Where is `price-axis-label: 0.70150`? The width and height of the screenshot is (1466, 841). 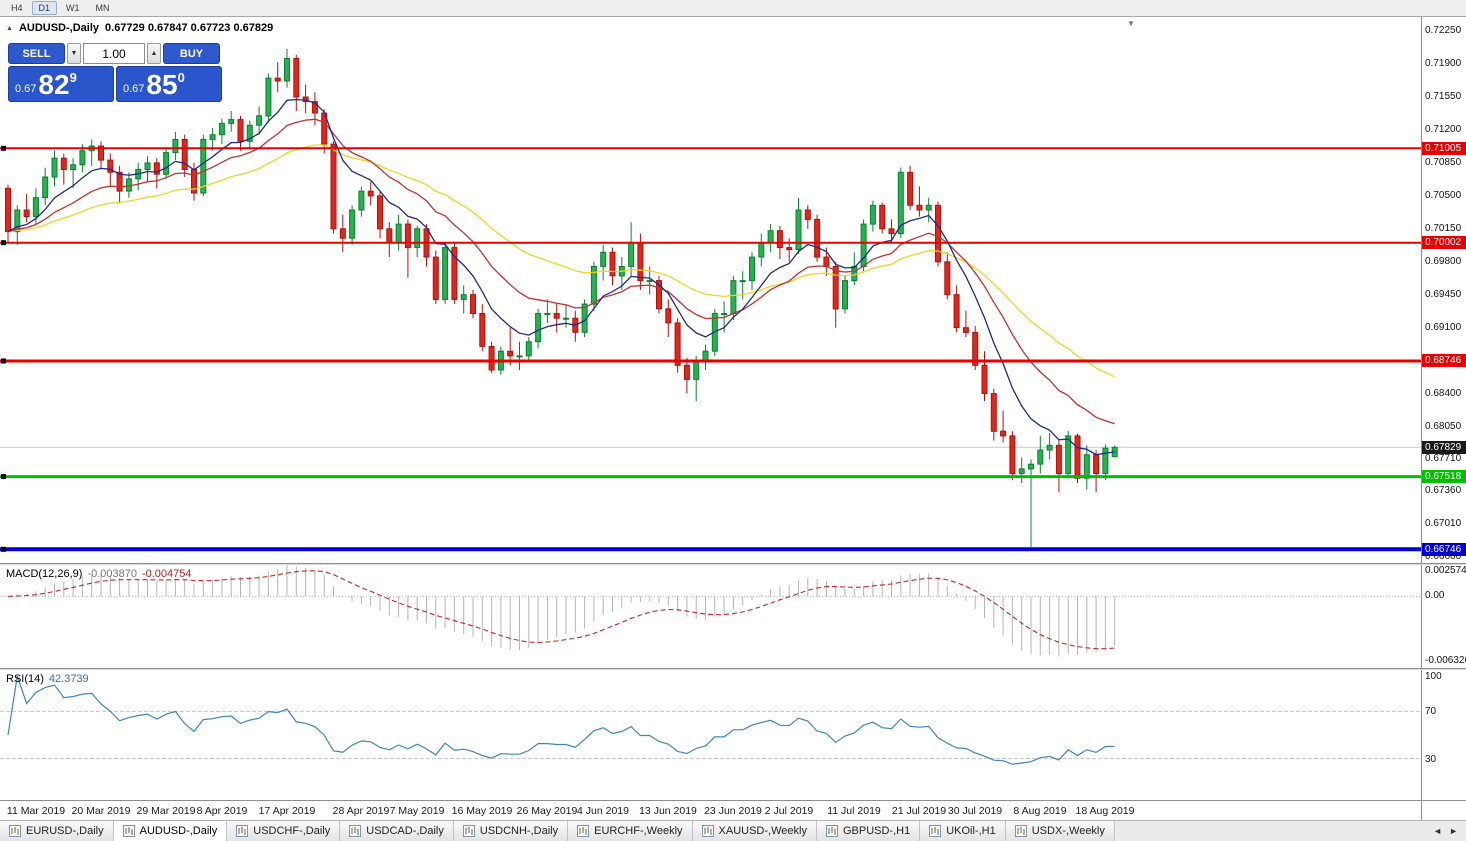
price-axis-label: 0.70150 is located at coordinates (1443, 228).